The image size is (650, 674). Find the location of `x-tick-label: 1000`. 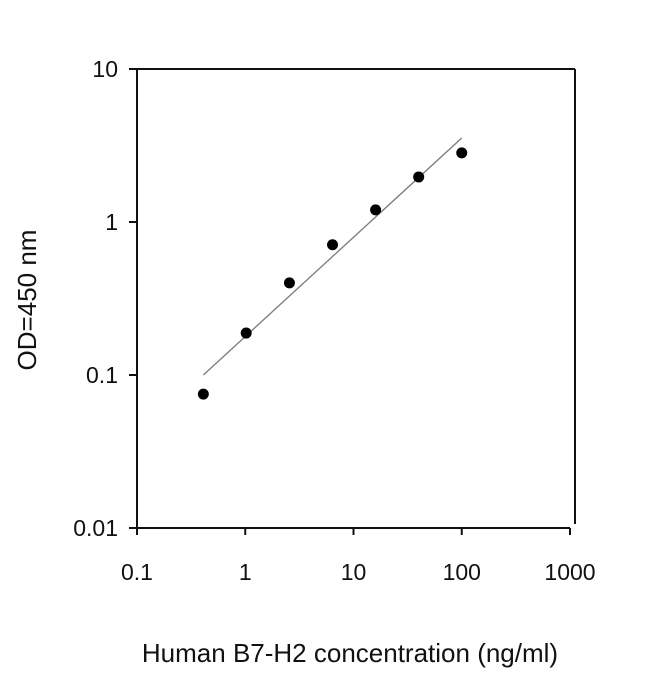

x-tick-label: 1000 is located at coordinates (569, 572).